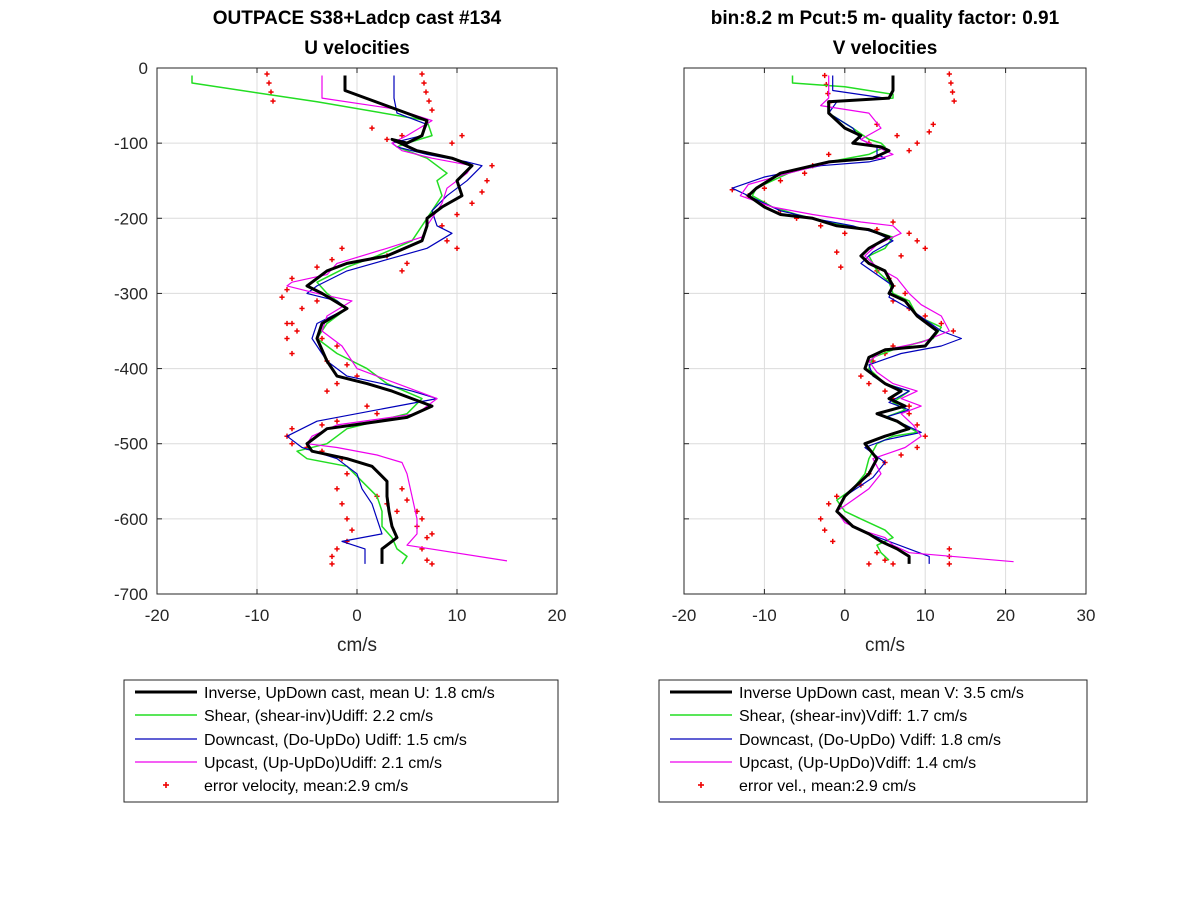 The width and height of the screenshot is (1200, 900). I want to click on u-series-group, so click(349, 319).